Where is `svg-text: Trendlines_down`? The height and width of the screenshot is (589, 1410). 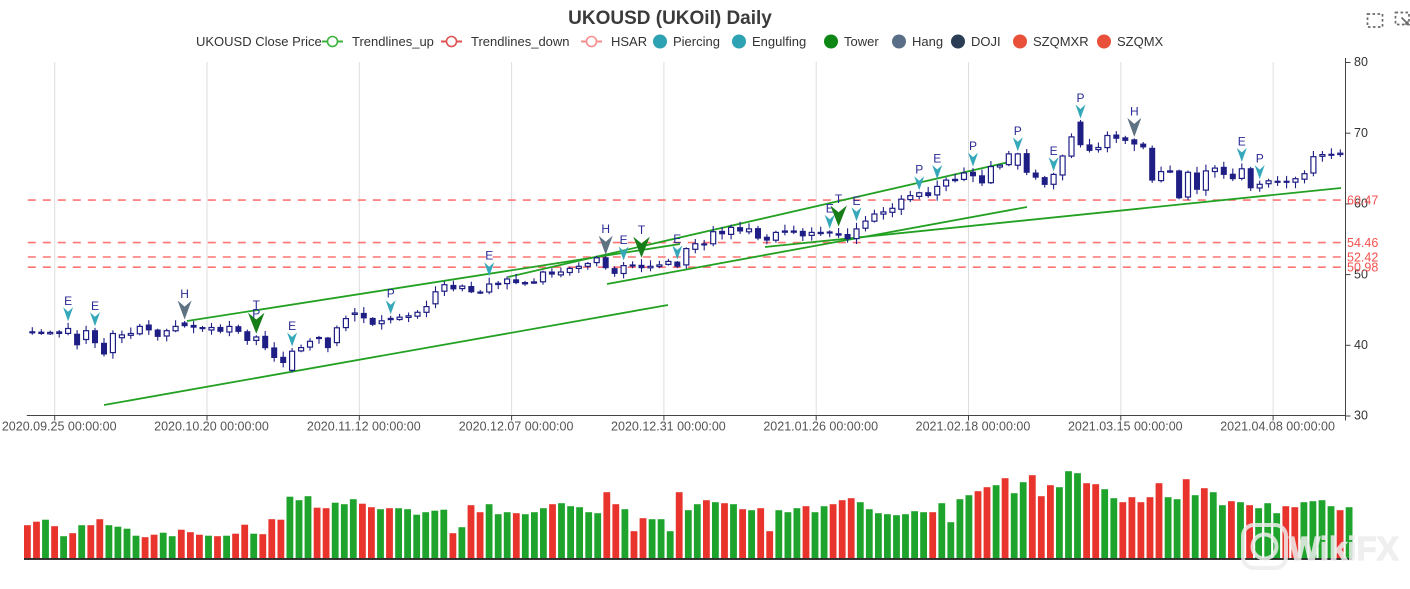
svg-text: Trendlines_down is located at coordinates (520, 41).